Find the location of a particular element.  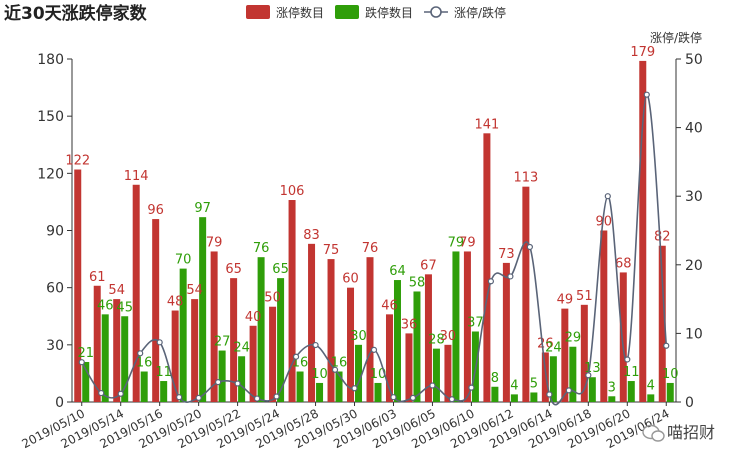

limit-up-bar-label: 114 is located at coordinates (136, 176).